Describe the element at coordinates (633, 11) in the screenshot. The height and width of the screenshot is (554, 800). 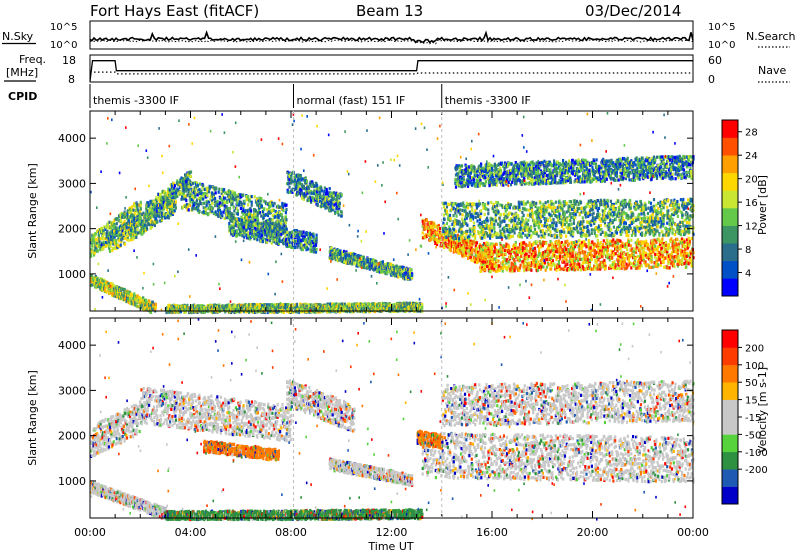
I see `date-title: 03/Dec/2014` at that location.